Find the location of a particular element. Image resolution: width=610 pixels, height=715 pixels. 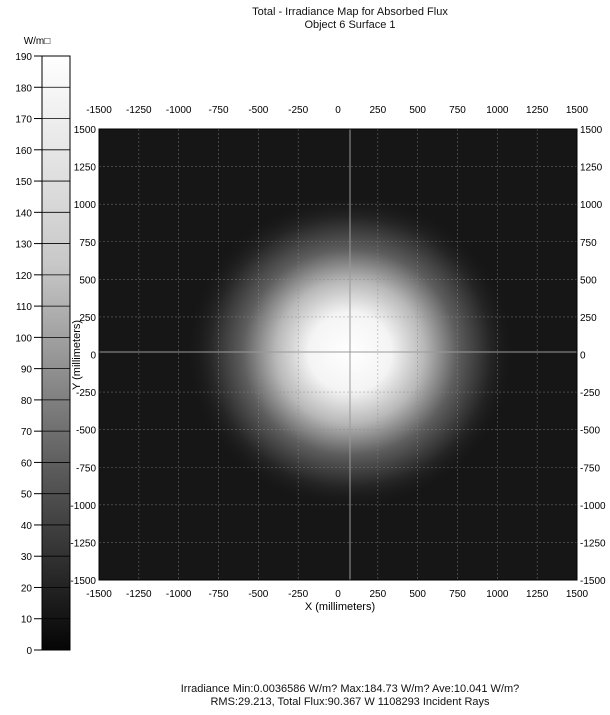

colorbar-tick-label: 30 is located at coordinates (27, 557).